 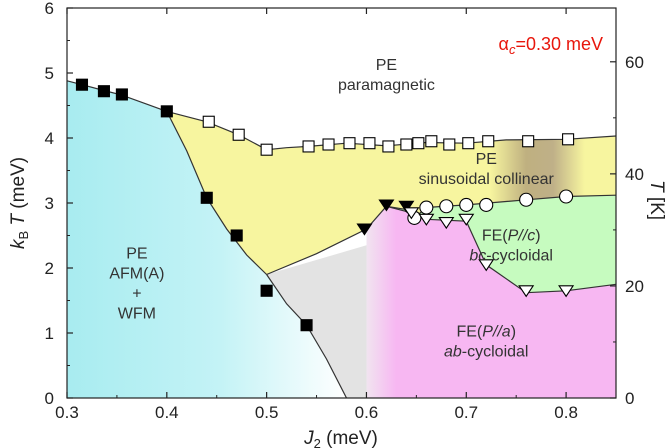 What do you see at coordinates (486, 351) in the screenshot?
I see `region-label-line: ab-cycloidal` at bounding box center [486, 351].